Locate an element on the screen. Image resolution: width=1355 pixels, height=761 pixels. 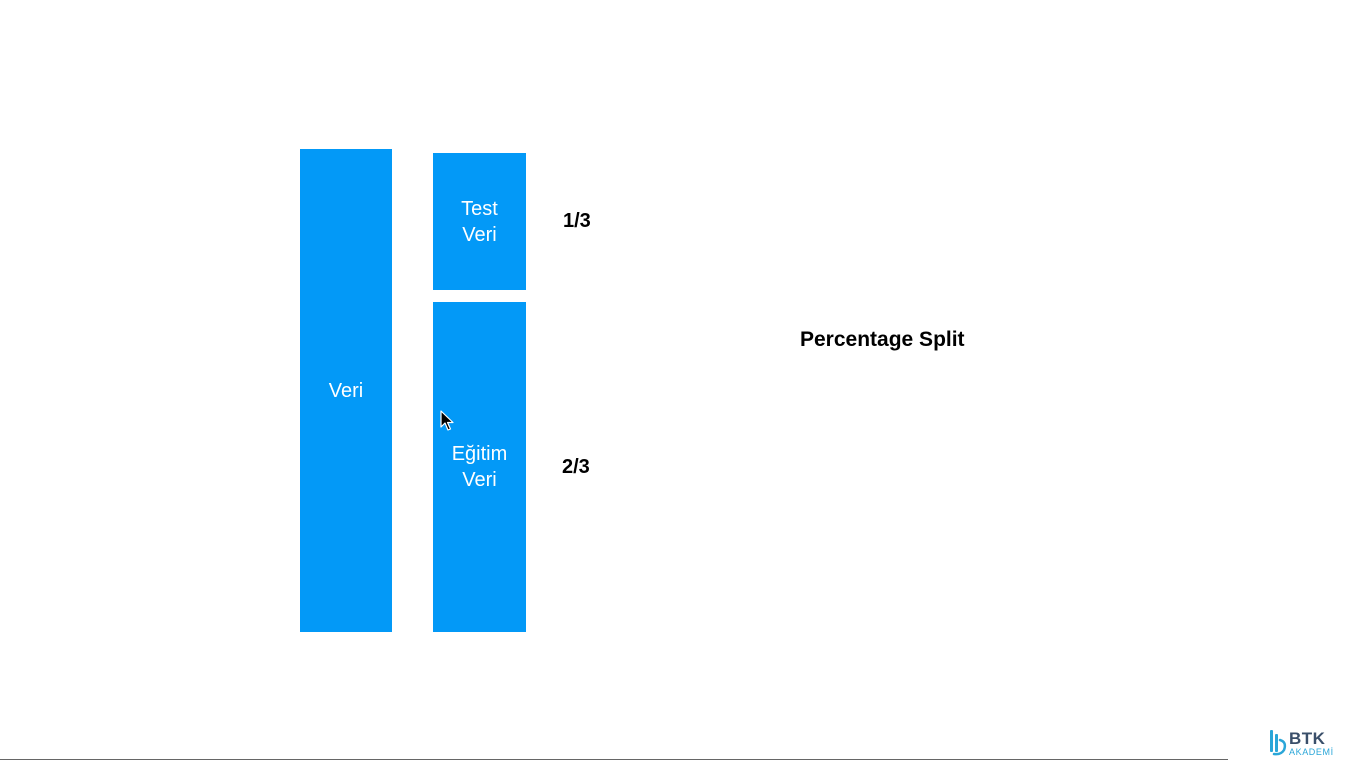
test-fraction-label: 1/3 is located at coordinates (577, 221).